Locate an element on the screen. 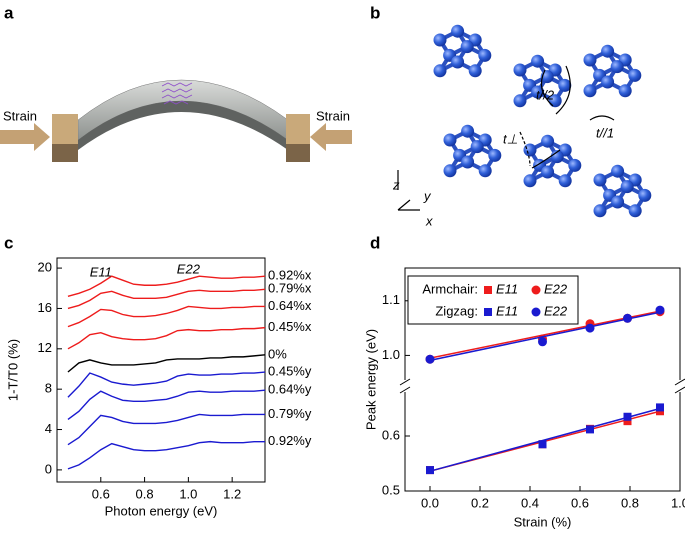 This screenshot has height=536, width=685. annotation: E22 is located at coordinates (189, 268).